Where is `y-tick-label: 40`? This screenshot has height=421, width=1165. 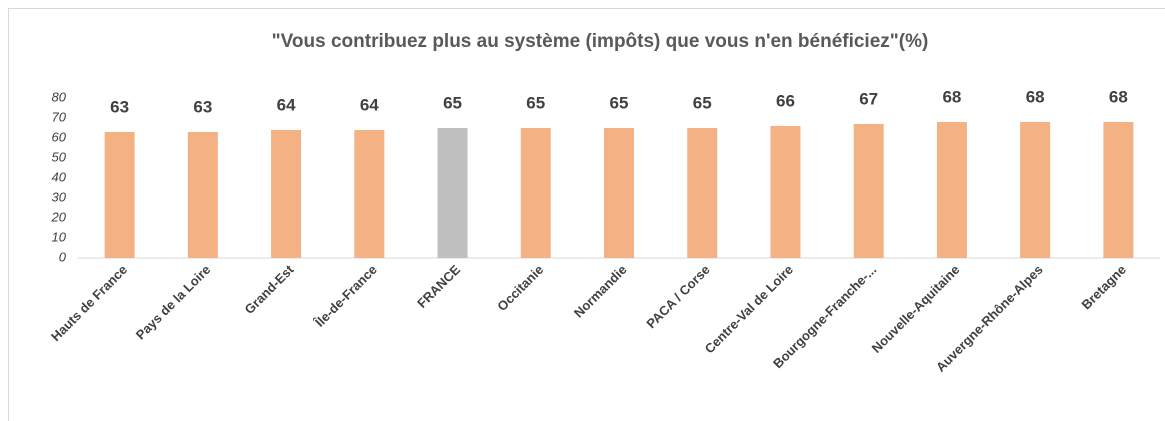 y-tick-label: 40 is located at coordinates (59, 176).